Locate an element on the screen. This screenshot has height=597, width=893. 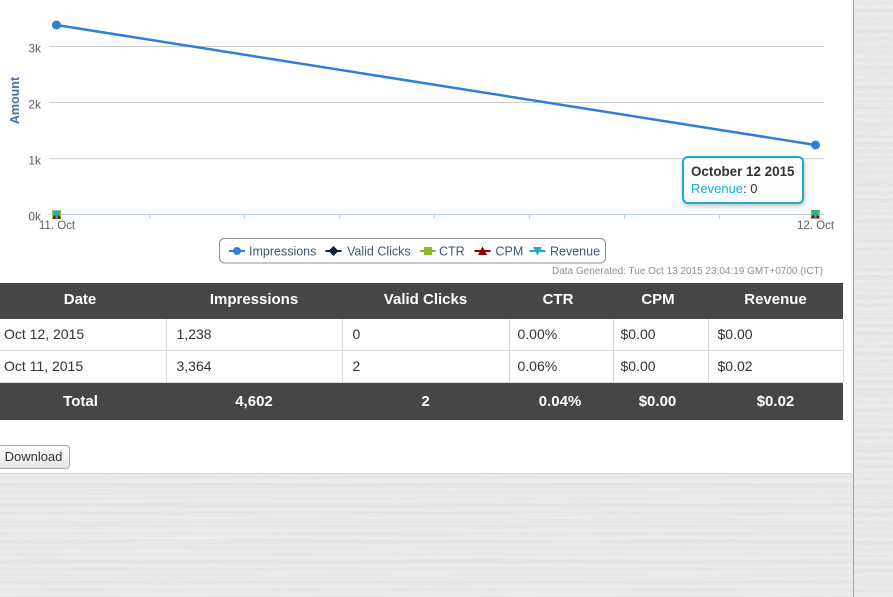
svg-text: 1k is located at coordinates (35, 161).